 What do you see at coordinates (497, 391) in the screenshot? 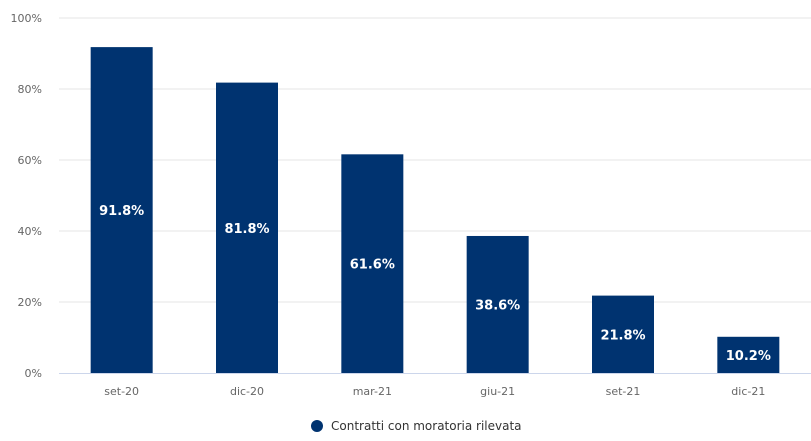
I see `x-tick-label: giu-21` at bounding box center [497, 391].